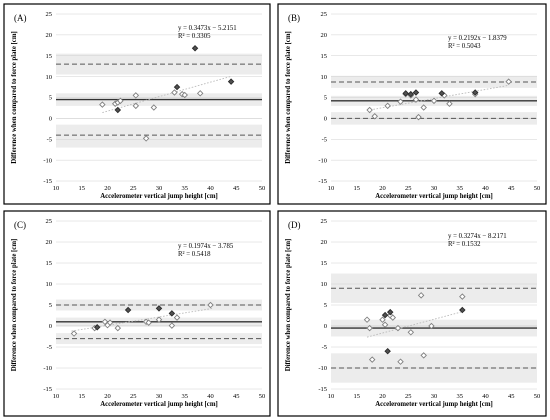  What do you see at coordinates (159, 64) in the screenshot?
I see `upper-loa-ci-band` at bounding box center [159, 64].